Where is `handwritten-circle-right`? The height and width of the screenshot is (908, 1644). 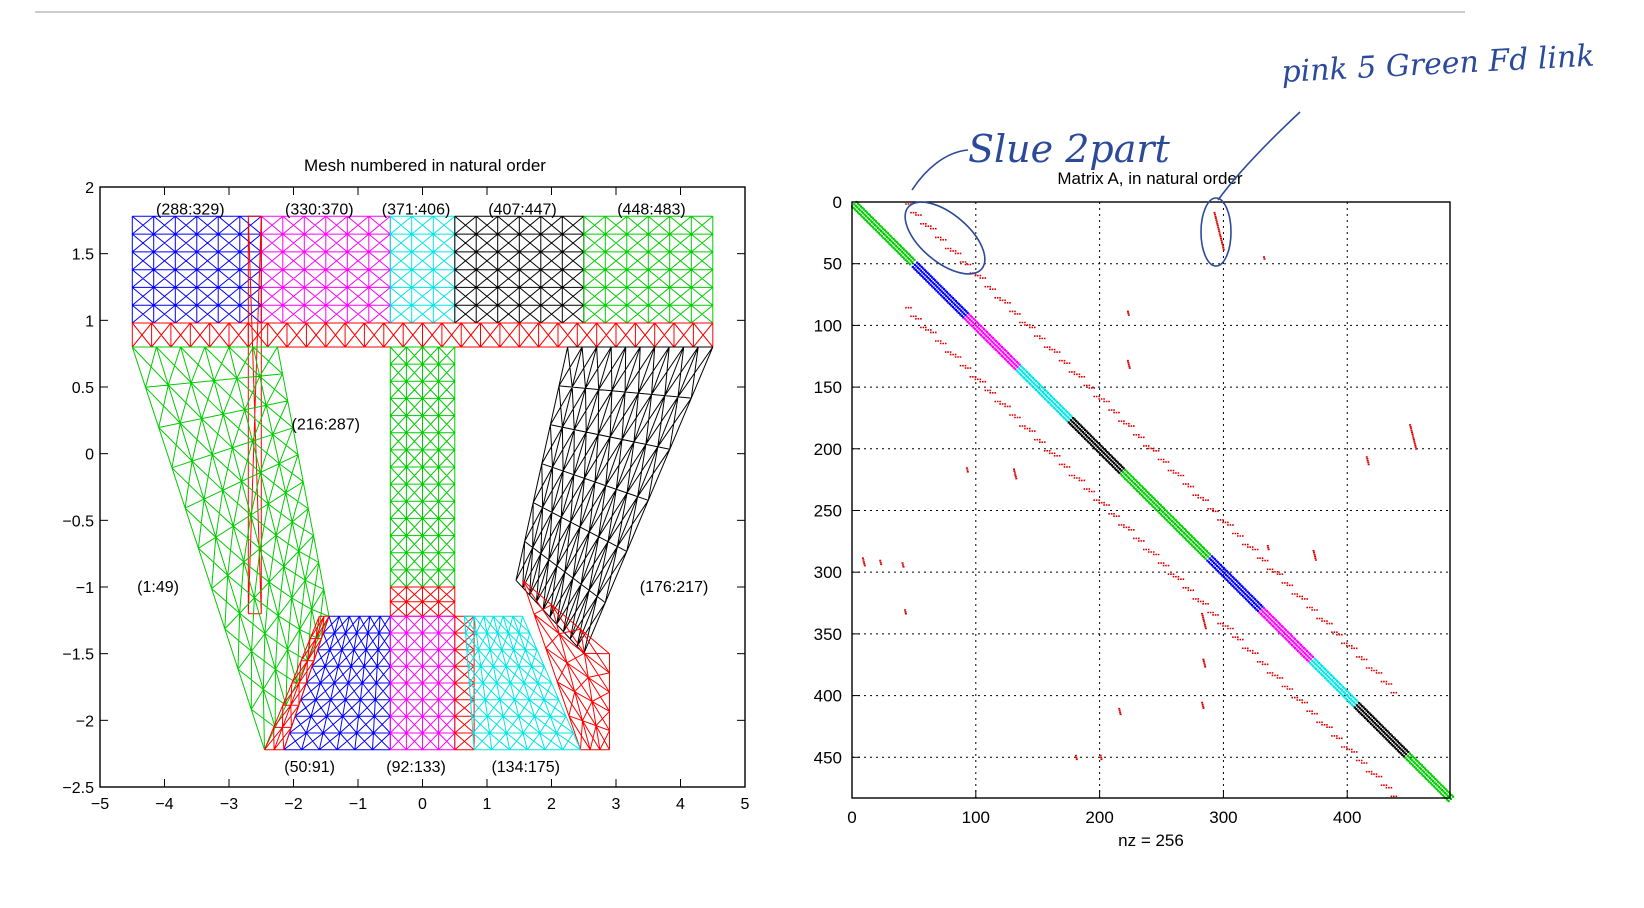
handwritten-circle-right is located at coordinates (1216, 232).